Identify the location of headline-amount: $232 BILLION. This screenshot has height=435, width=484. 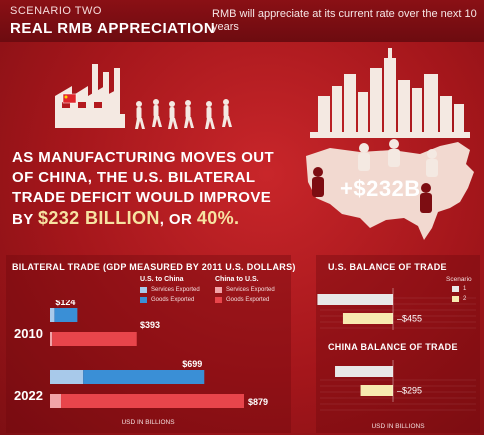
(98, 218).